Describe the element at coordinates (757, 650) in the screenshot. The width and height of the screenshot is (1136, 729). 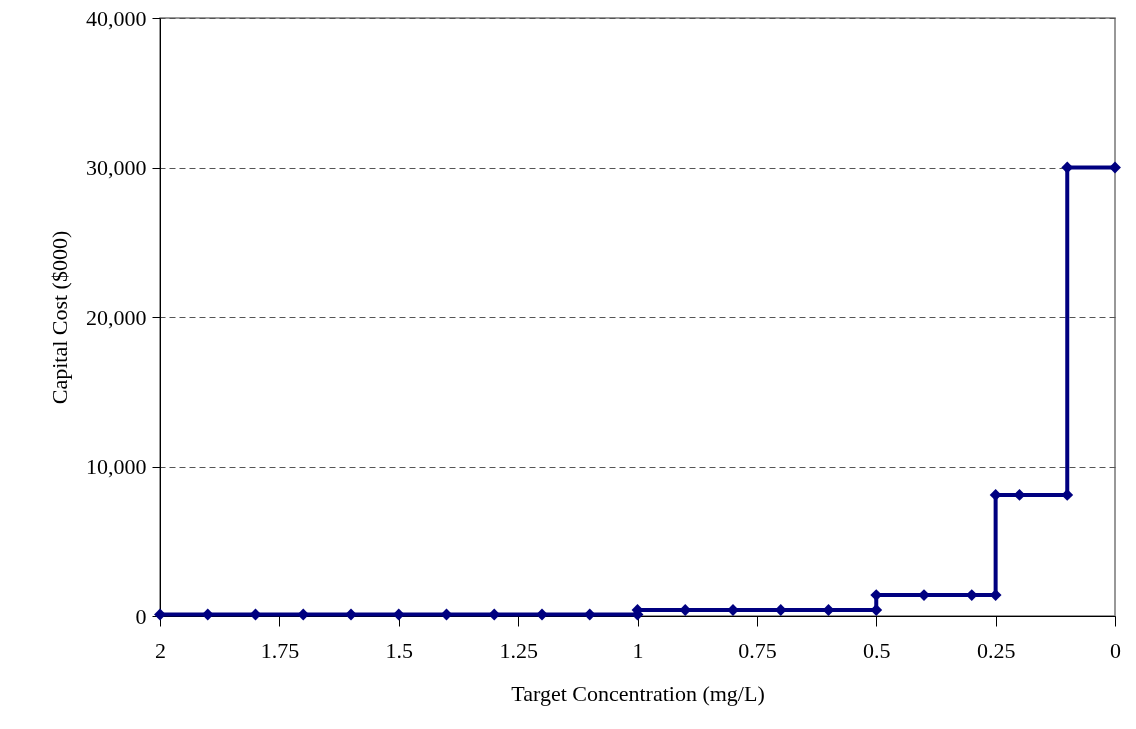
I see `x-tick-label: 0.75` at that location.